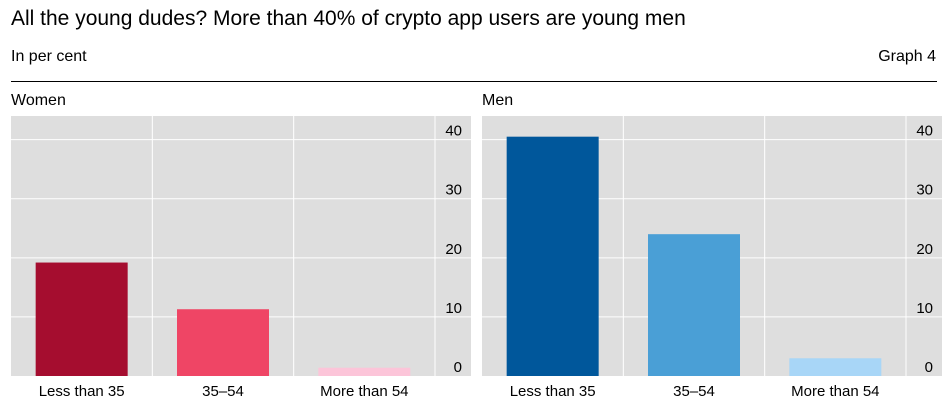 The height and width of the screenshot is (404, 950). I want to click on header-rule, so click(474, 81).